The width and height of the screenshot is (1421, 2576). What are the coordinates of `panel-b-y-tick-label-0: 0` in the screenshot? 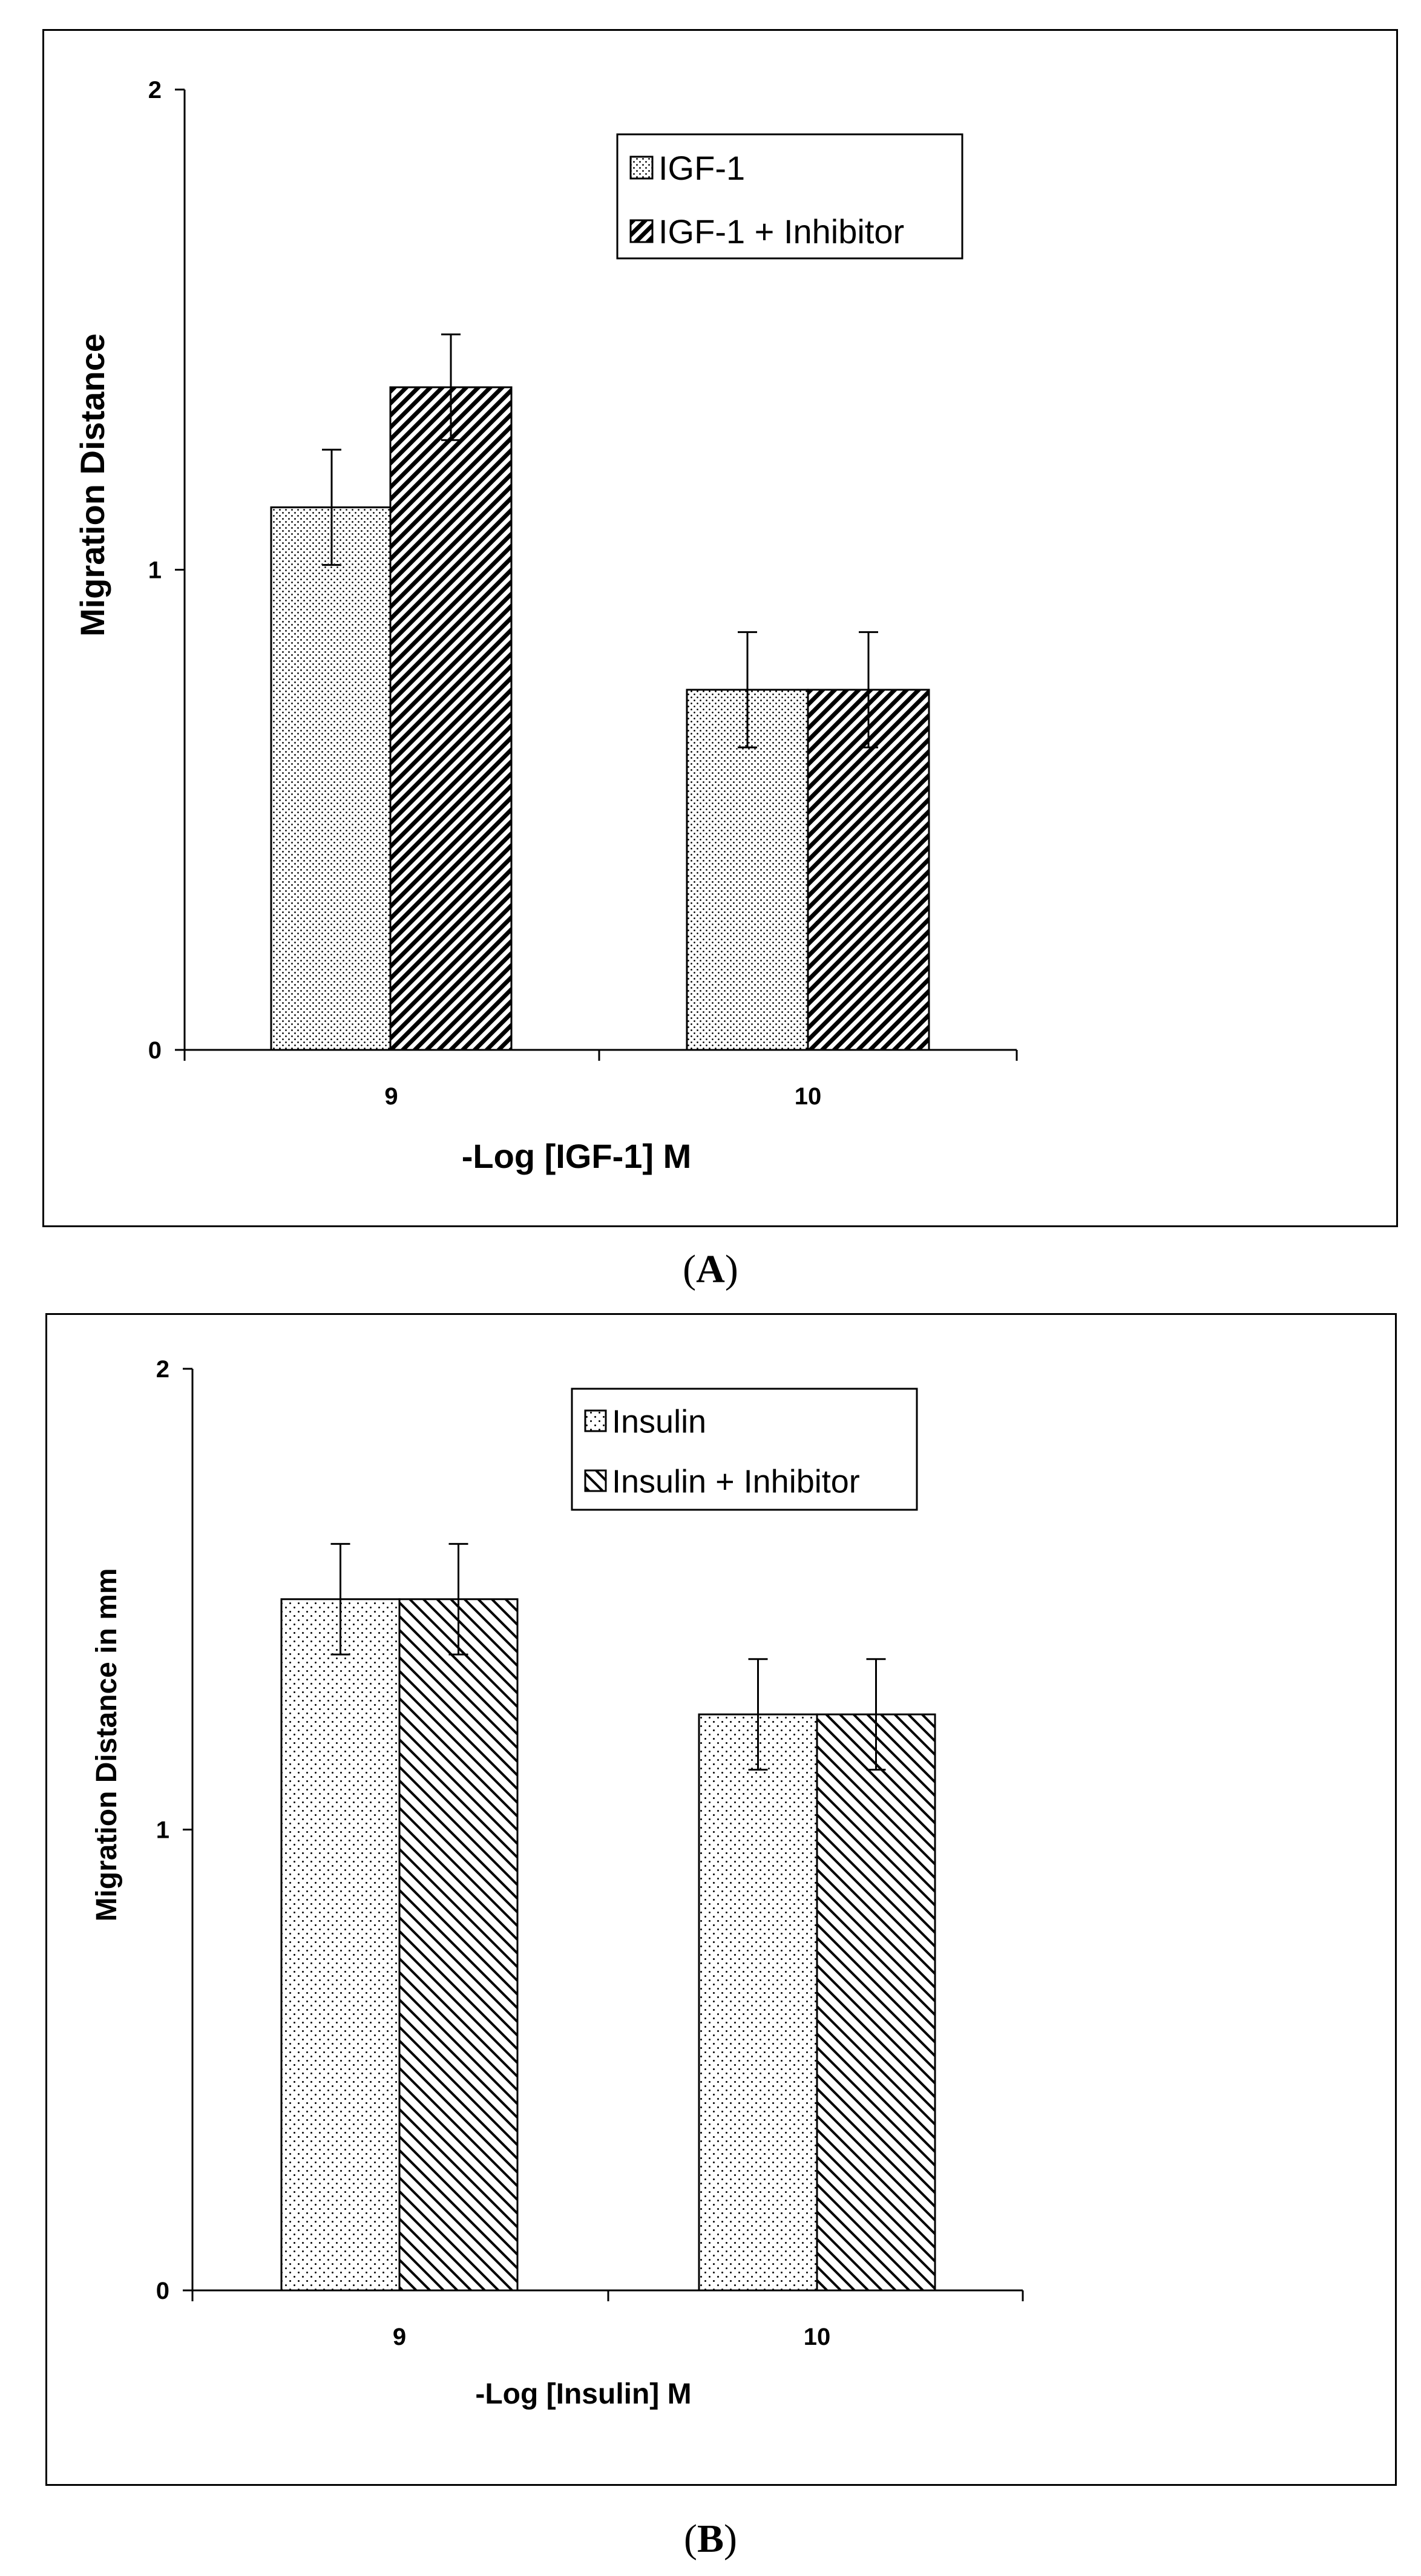 It's located at (162, 2291).